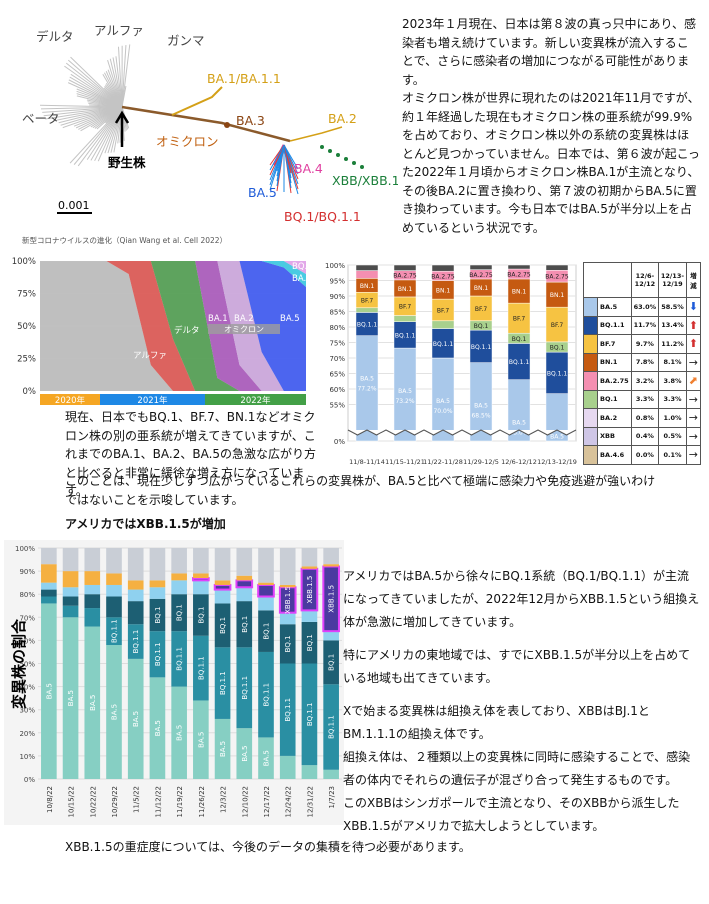  Describe the element at coordinates (480, 416) in the screenshot. I see `value-label: 68.5%` at that location.